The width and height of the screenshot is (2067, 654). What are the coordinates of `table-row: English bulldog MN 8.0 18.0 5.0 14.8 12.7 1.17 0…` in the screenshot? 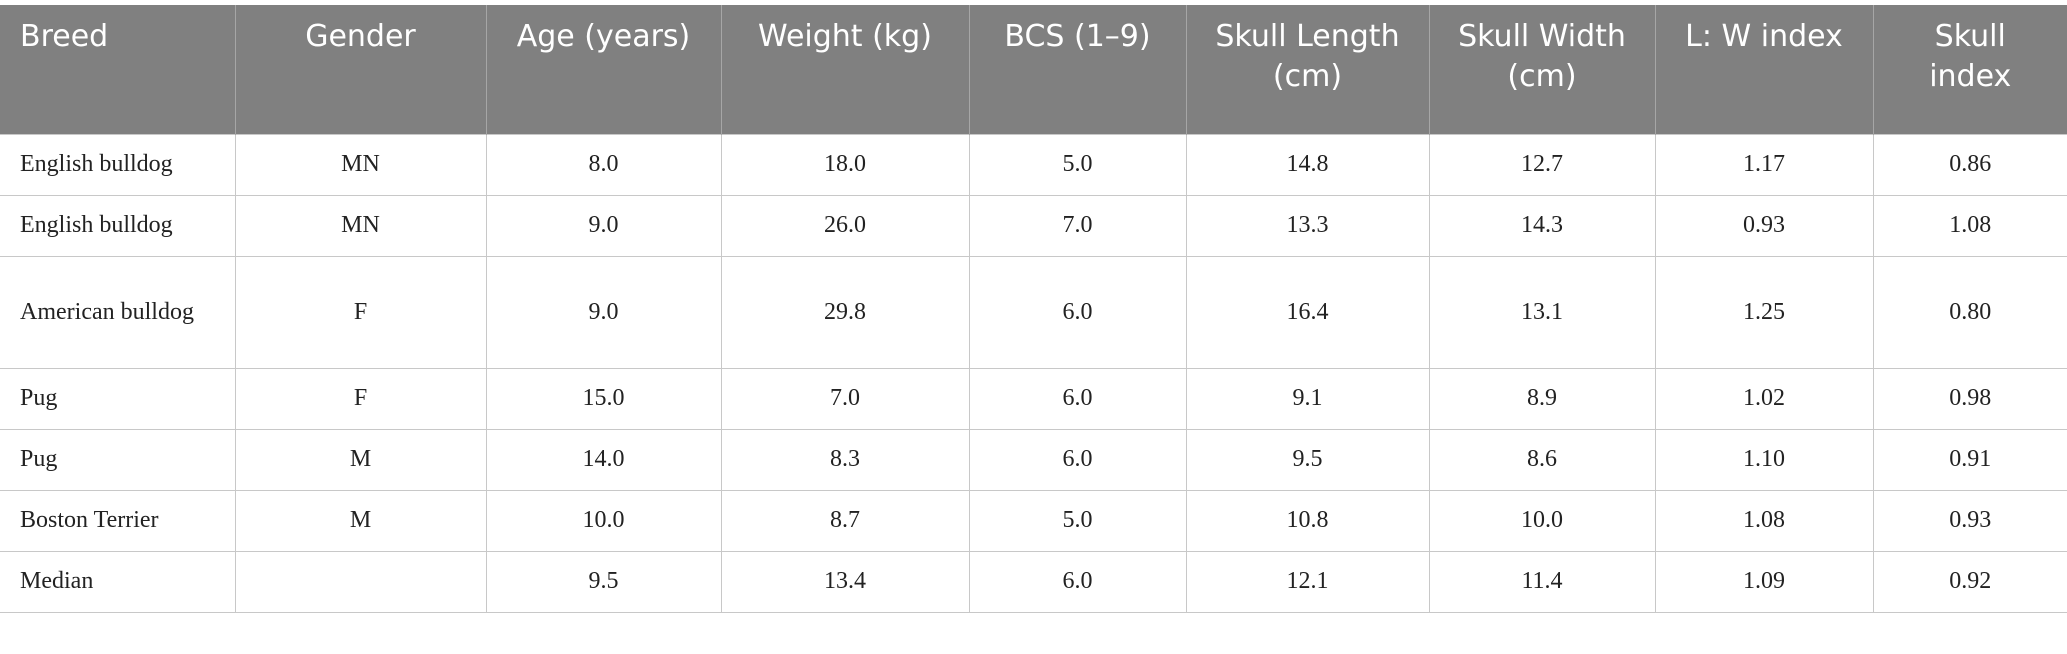 It's located at (1033, 164).